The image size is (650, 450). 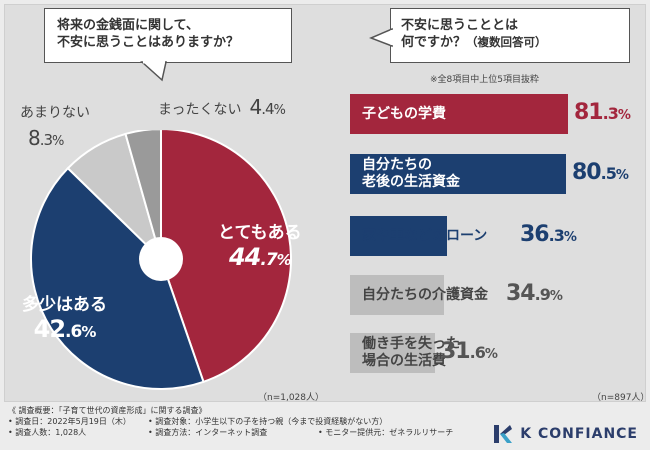 I want to click on bar-value-2: 36.3%, so click(x=548, y=234).